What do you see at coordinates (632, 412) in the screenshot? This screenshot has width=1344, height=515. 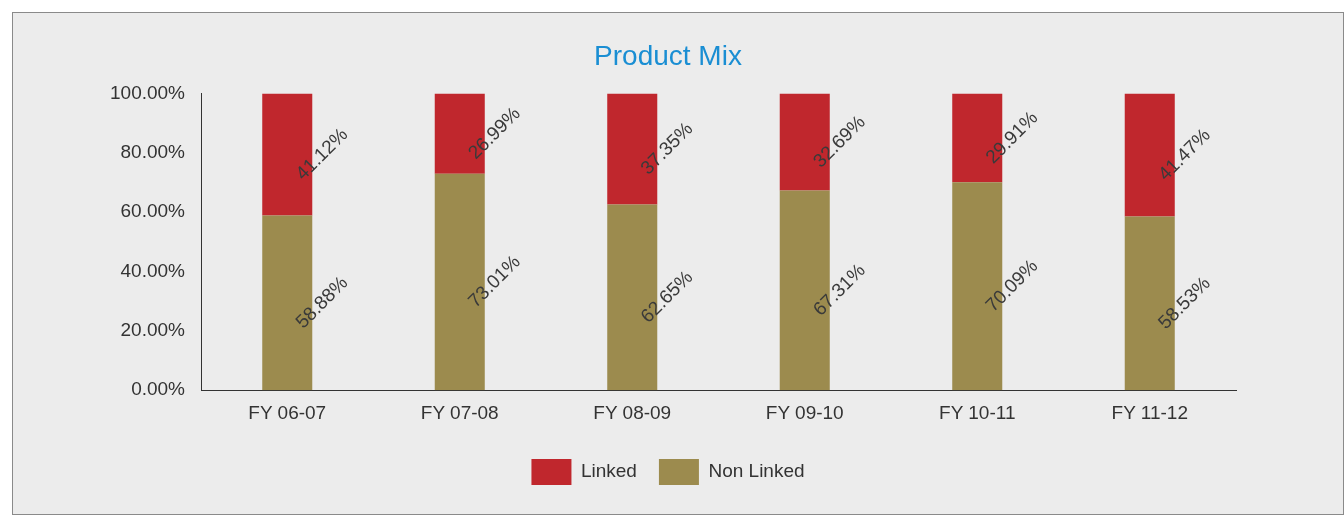 I see `x-tick-label: FY 08-09` at bounding box center [632, 412].